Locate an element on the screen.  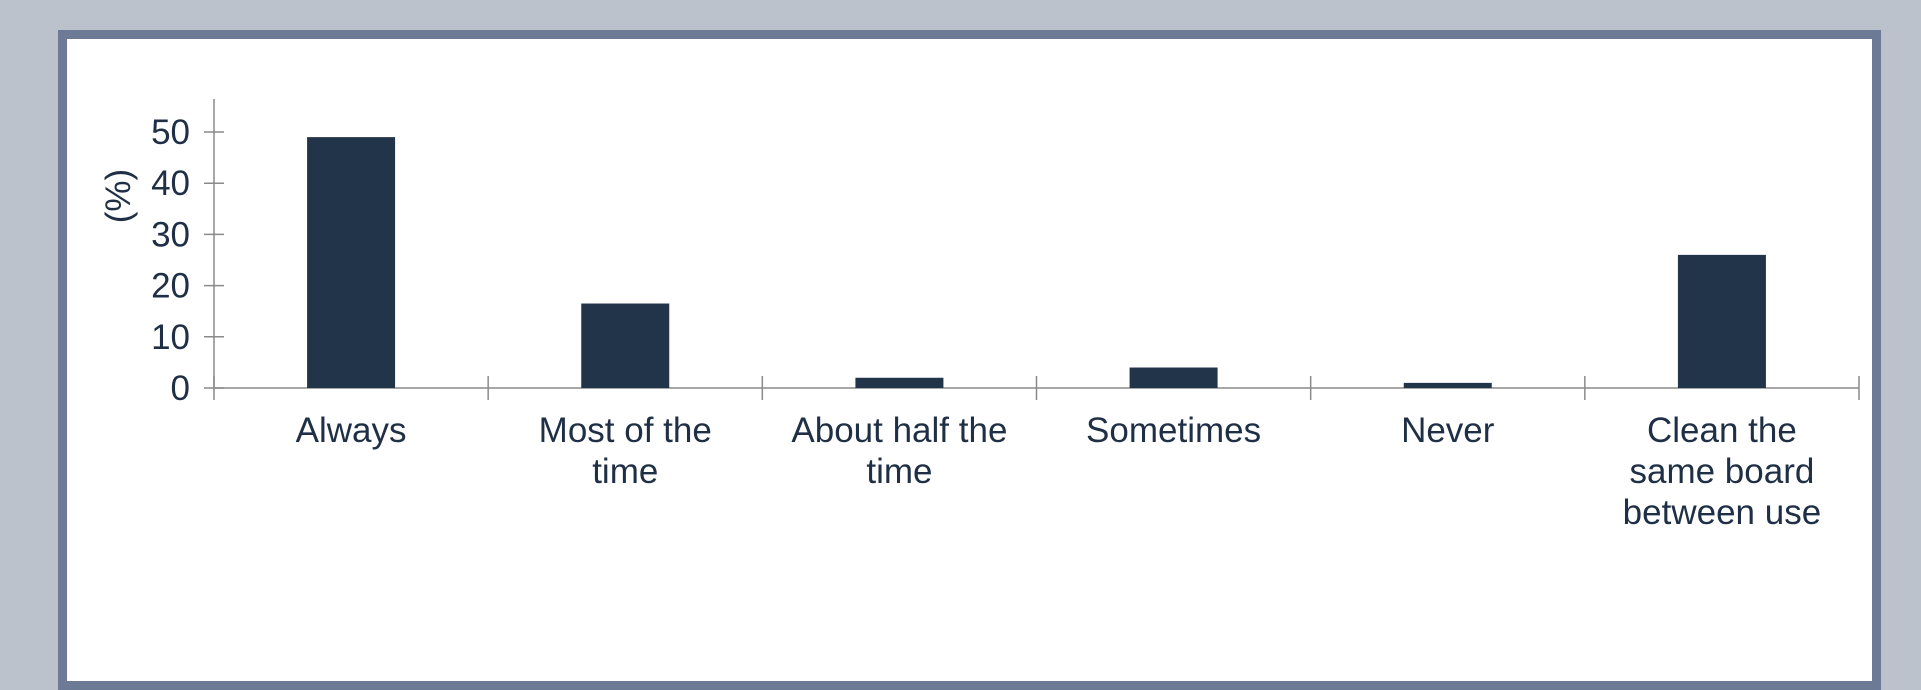
x-category-label: Clean the same board between use is located at coordinates (1722, 471).